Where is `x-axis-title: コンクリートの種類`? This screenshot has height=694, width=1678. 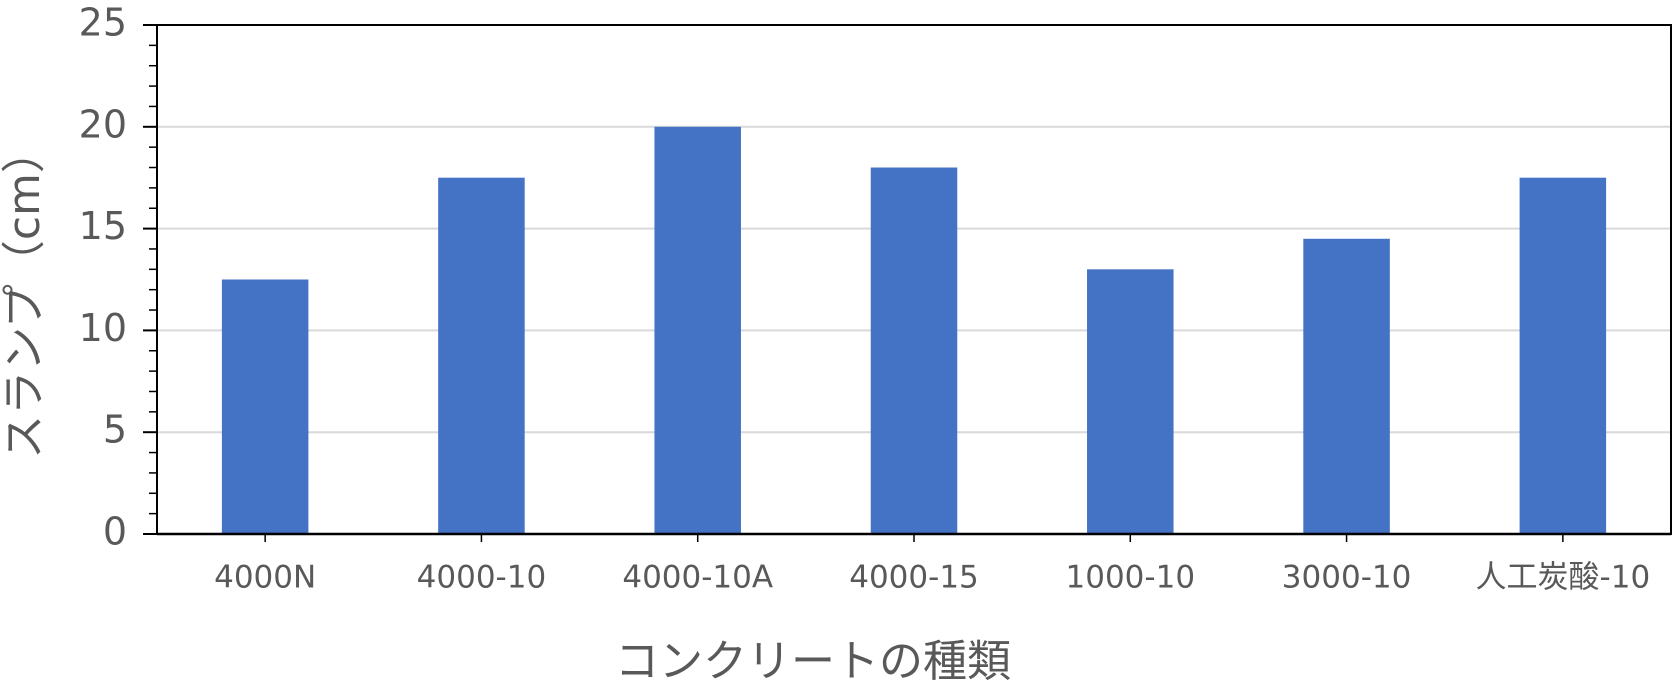
x-axis-title: コンクリートの種類 is located at coordinates (813, 661).